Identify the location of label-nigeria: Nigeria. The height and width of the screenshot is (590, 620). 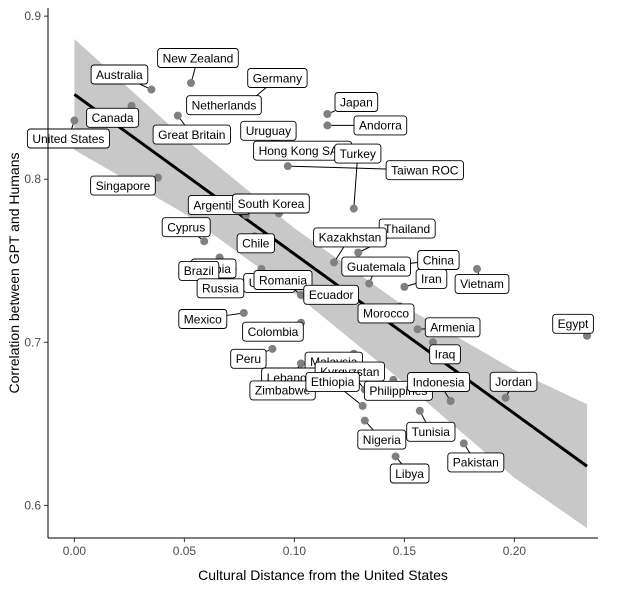
(382, 440).